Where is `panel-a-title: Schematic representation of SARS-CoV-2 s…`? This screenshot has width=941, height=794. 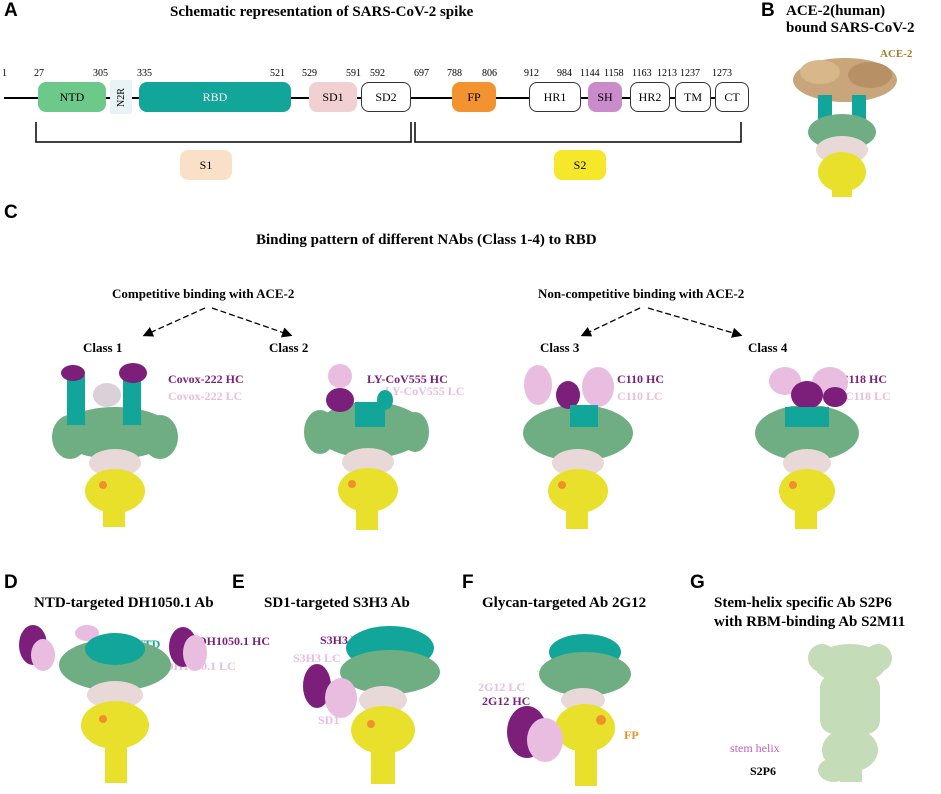
panel-a-title: Schematic representation of SARS-CoV-2 s… is located at coordinates (322, 12).